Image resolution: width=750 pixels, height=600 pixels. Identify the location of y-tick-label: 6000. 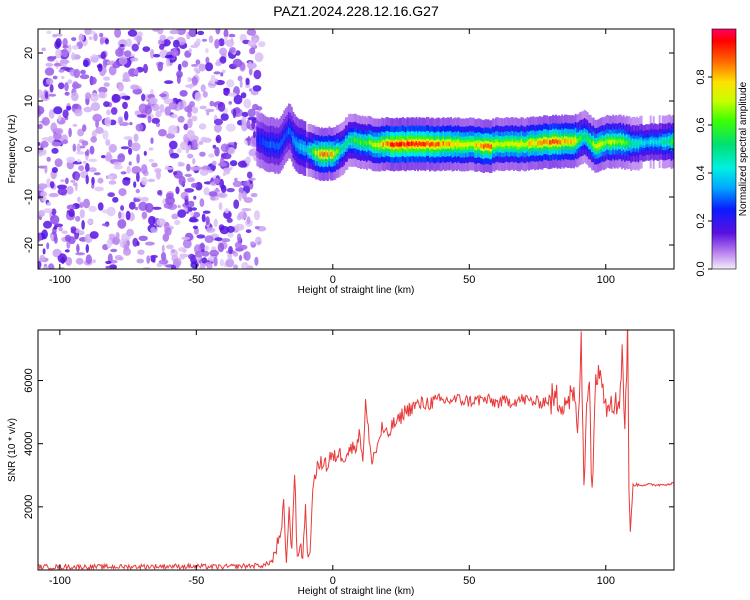
(29, 380).